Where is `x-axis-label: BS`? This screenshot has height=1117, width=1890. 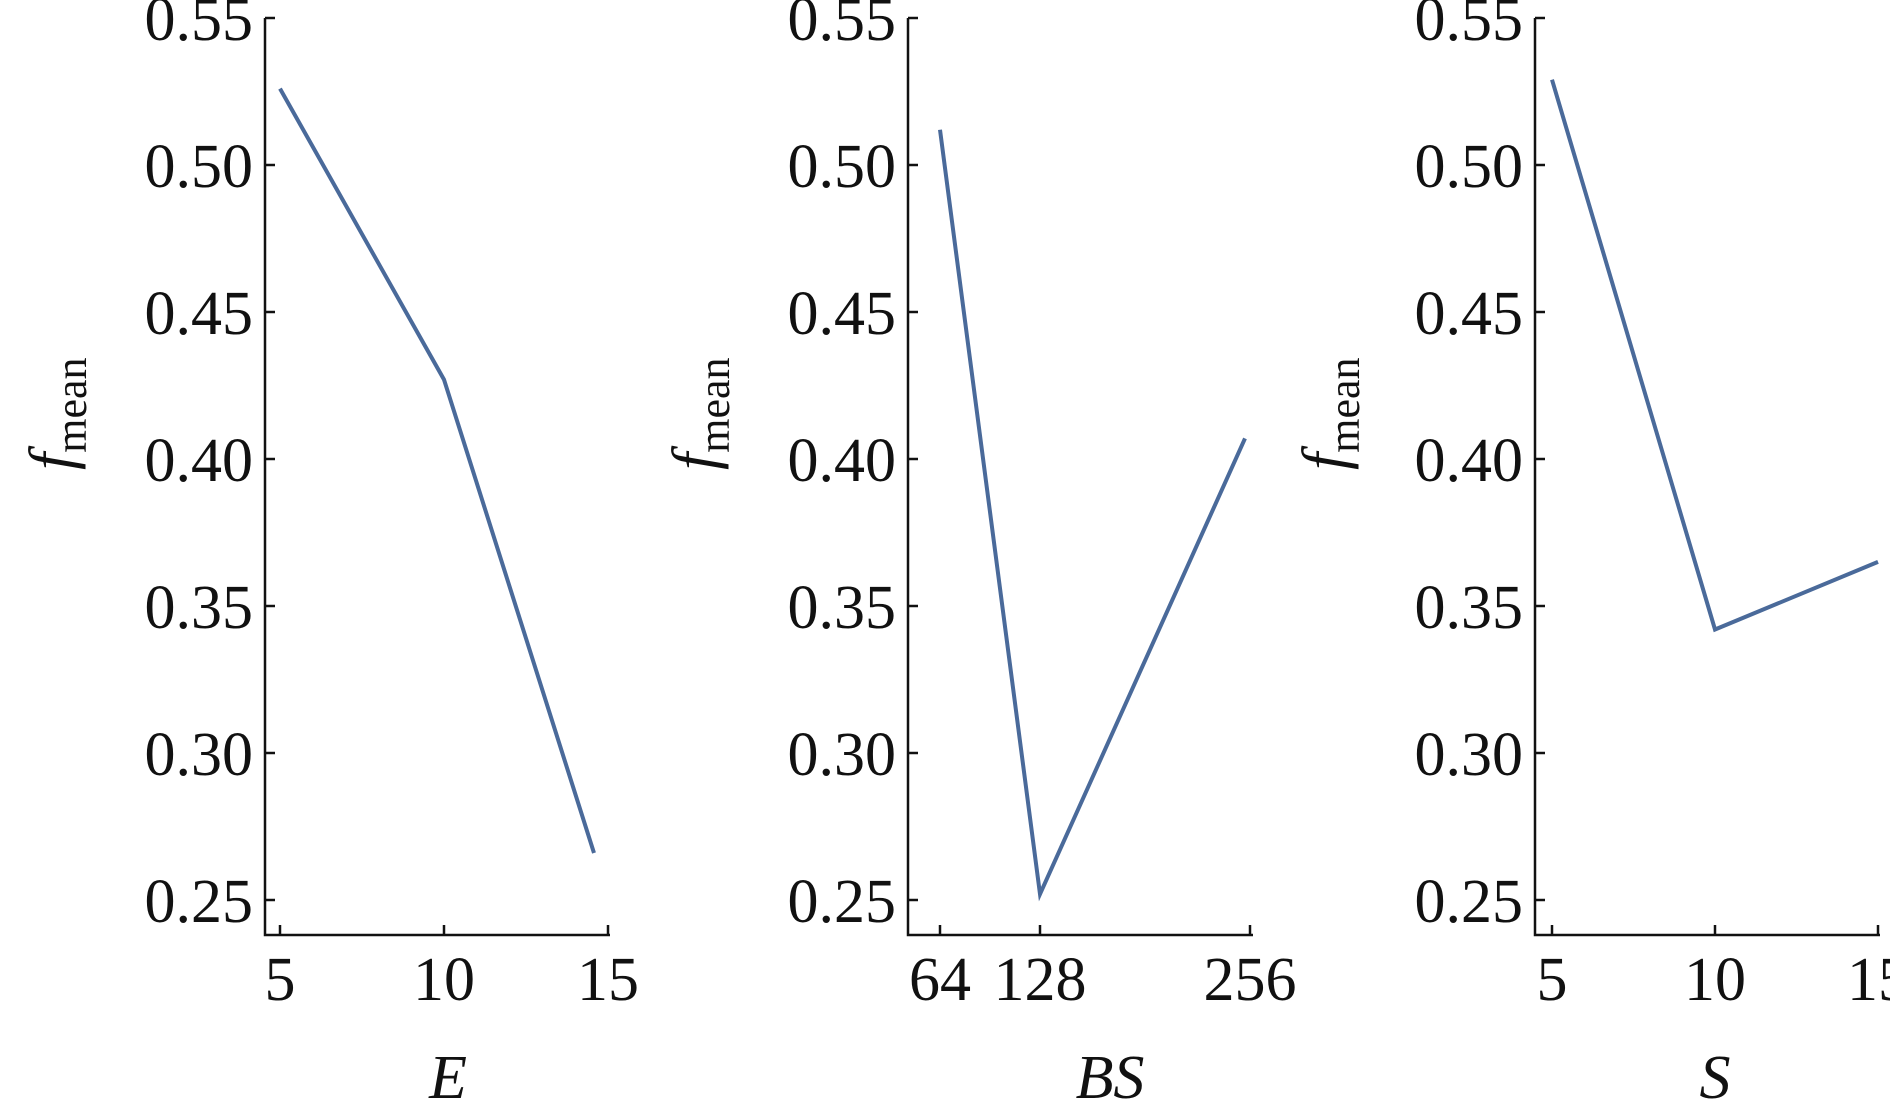
x-axis-label: BS is located at coordinates (1110, 1078).